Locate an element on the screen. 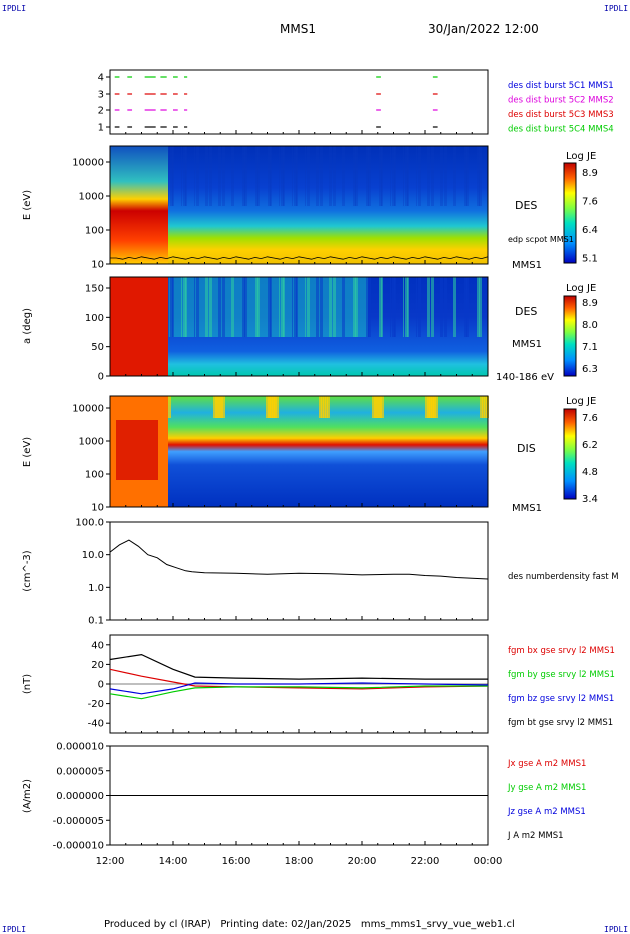 This screenshot has height=934, width=630. dis-energy-ylabel: E (eV) is located at coordinates (27, 452).